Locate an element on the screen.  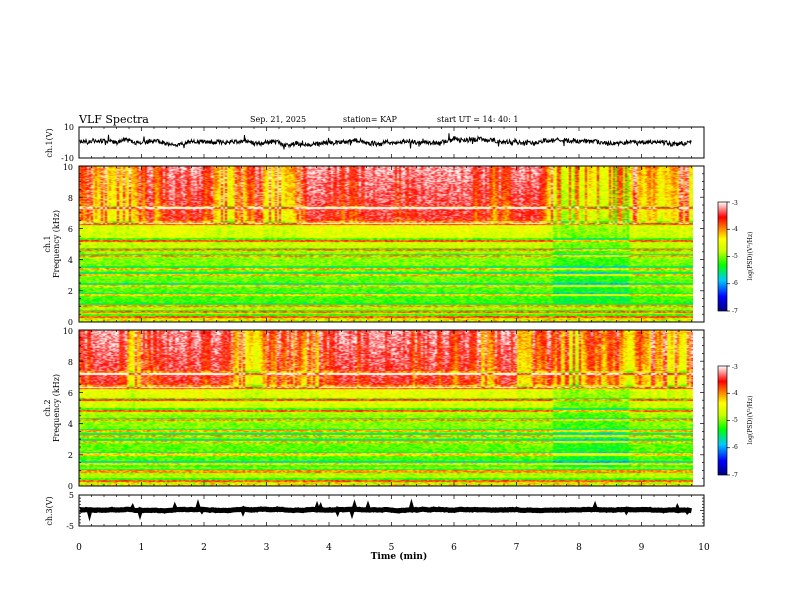
ch3-waveform-line is located at coordinates (385, 510).